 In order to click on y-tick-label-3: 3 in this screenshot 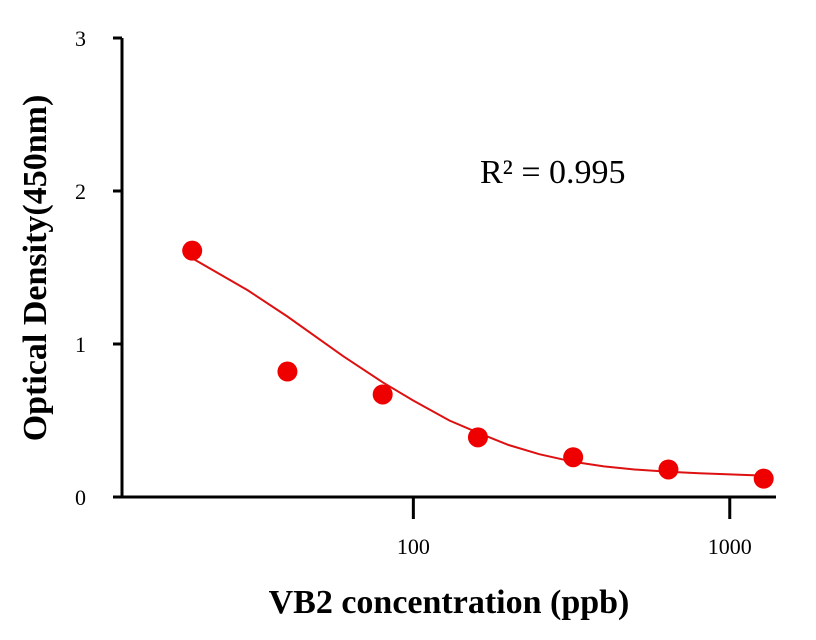, I will do `click(80, 38)`.